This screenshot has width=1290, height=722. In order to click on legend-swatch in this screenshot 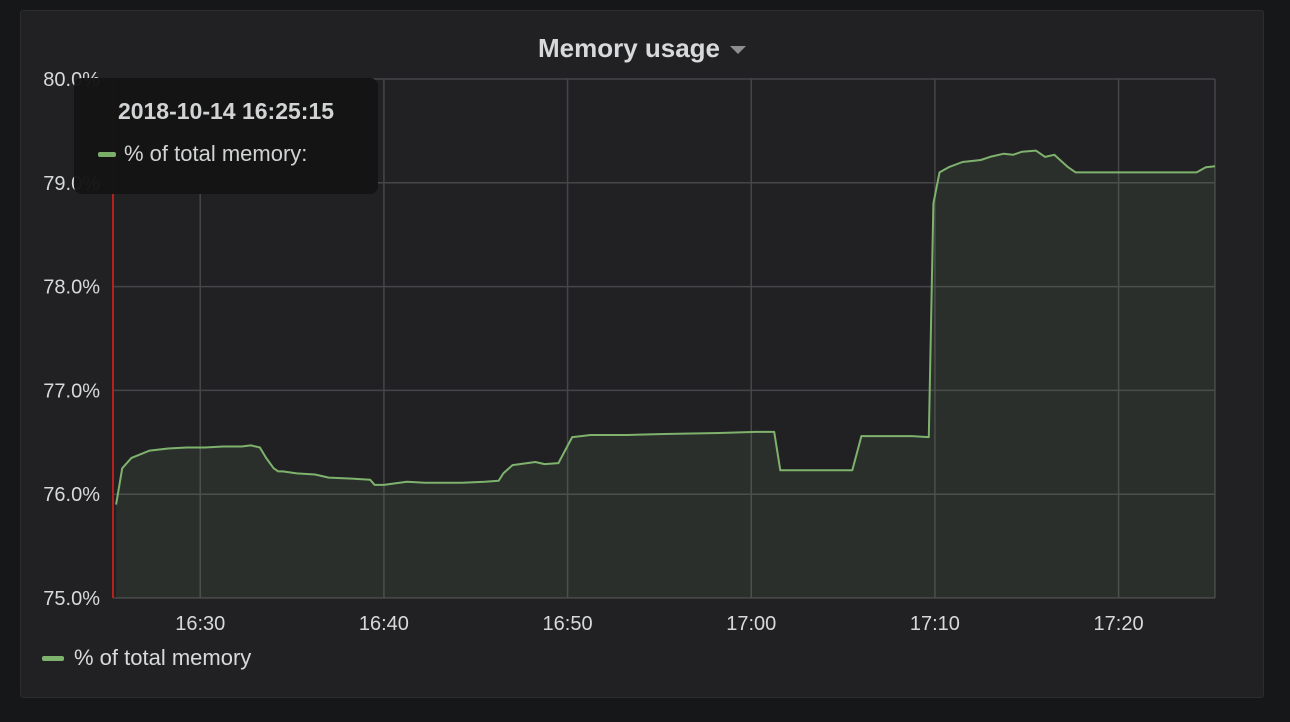, I will do `click(53, 658)`.